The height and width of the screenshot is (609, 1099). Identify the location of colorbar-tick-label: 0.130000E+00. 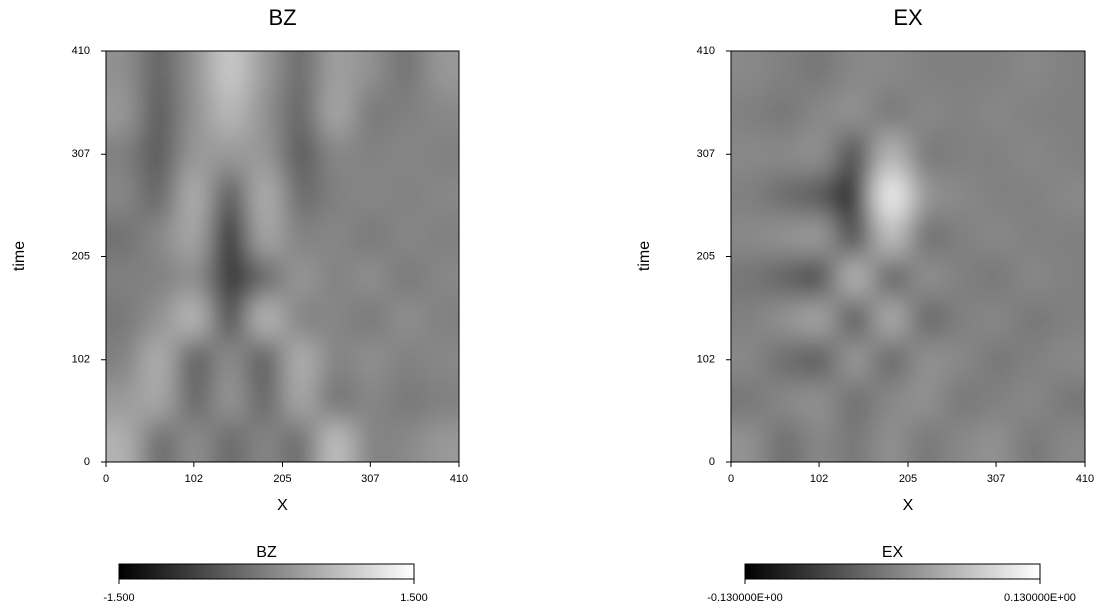
(1040, 598).